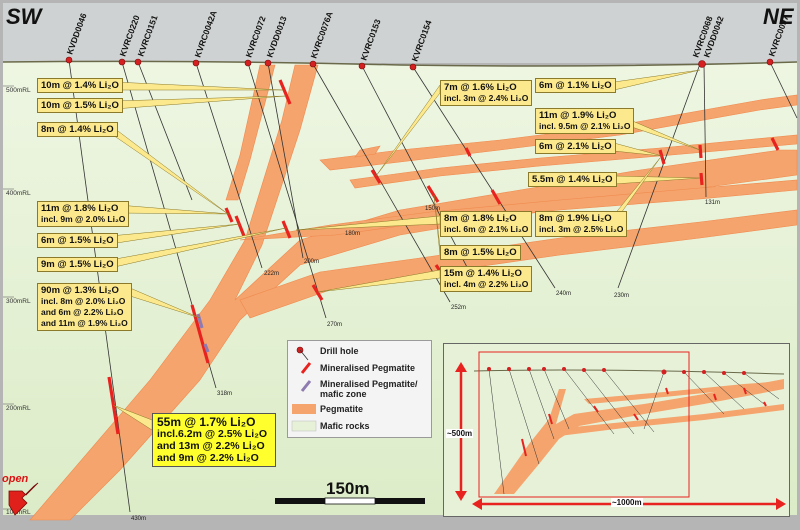 The height and width of the screenshot is (530, 800). Describe the element at coordinates (83, 301) in the screenshot. I see `intercept-box-7-line2: incl. 8m @ 2.0% Li₂O` at that location.